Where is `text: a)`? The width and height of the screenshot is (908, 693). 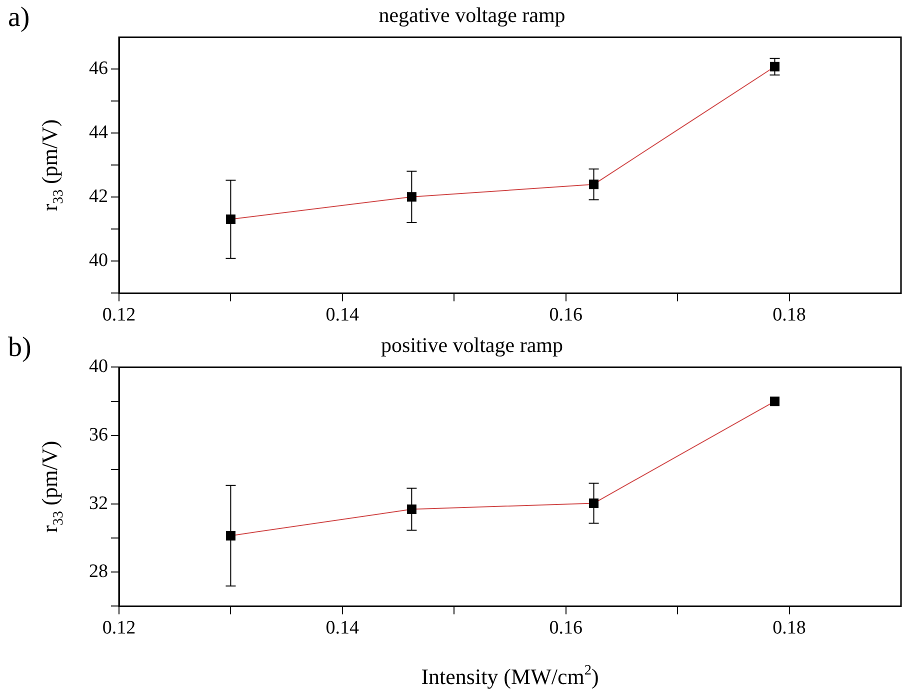
text: a) is located at coordinates (19, 18).